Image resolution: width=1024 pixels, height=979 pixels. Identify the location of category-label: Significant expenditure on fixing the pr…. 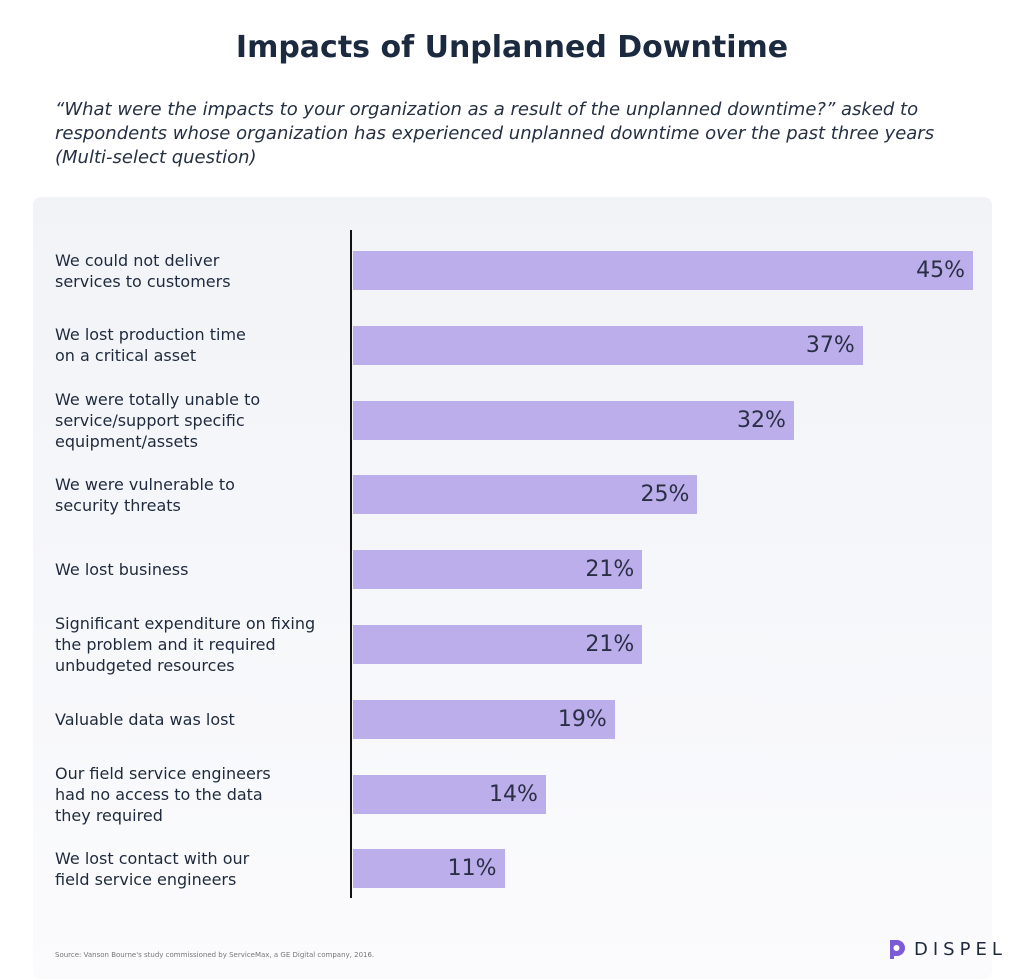
(185, 644).